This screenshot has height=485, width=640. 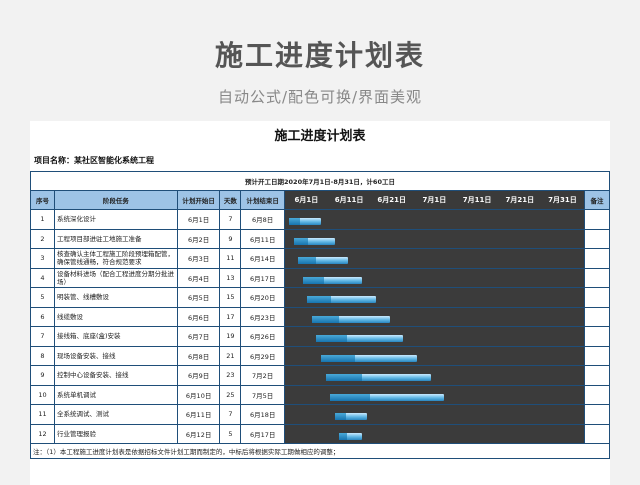 What do you see at coordinates (115, 277) in the screenshot?
I see `row-task: 设备材料进场（配合工程进度分期分批进场）` at bounding box center [115, 277].